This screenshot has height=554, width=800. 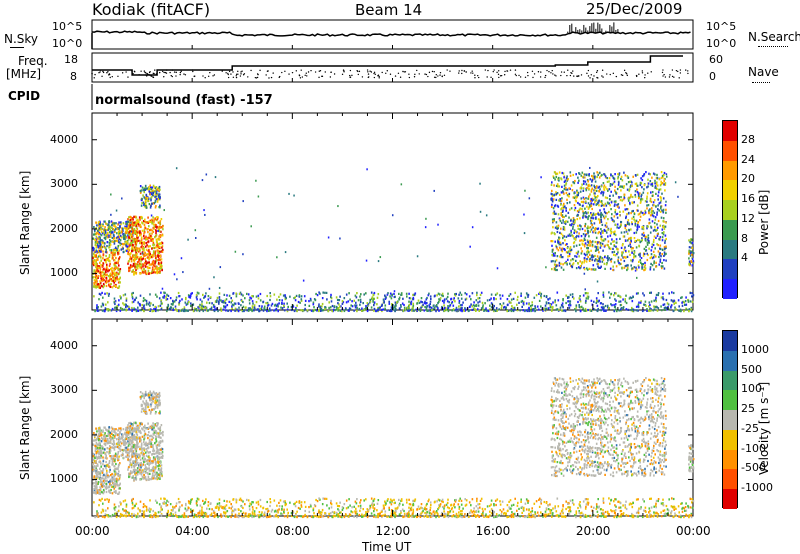 What do you see at coordinates (744, 238) in the screenshot?
I see `colorbar-tick-label: 8` at bounding box center [744, 238].